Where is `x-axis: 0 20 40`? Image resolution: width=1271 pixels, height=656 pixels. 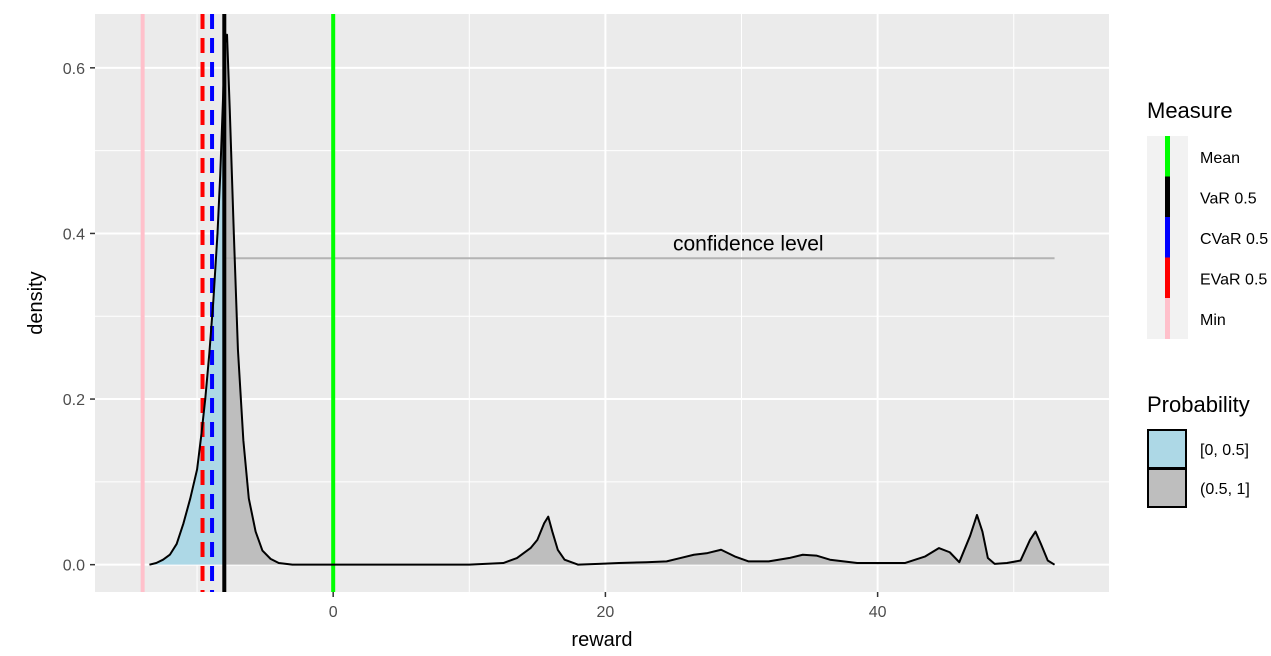
x-axis: 0 20 40 is located at coordinates (608, 606).